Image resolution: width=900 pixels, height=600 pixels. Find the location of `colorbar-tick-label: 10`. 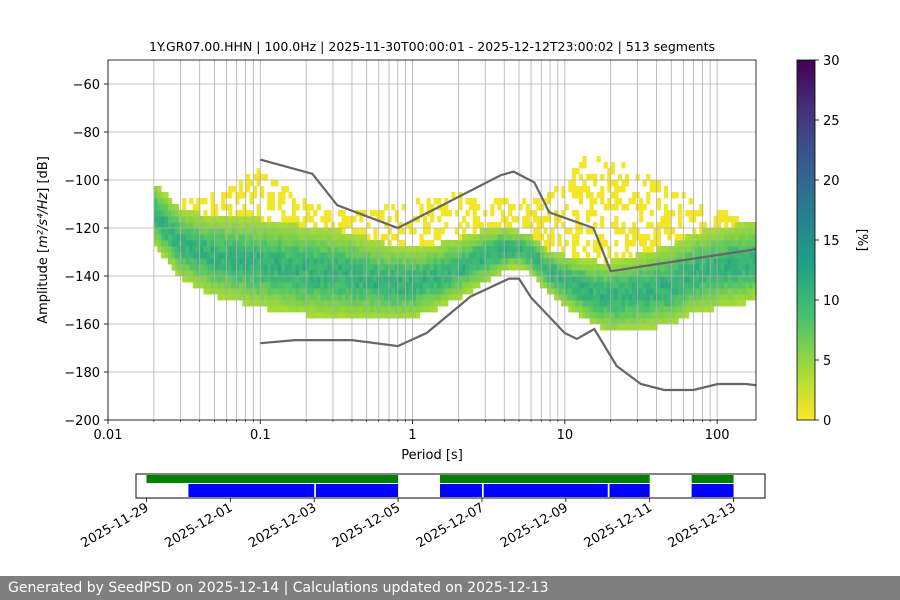

colorbar-tick-label: 10 is located at coordinates (831, 301).